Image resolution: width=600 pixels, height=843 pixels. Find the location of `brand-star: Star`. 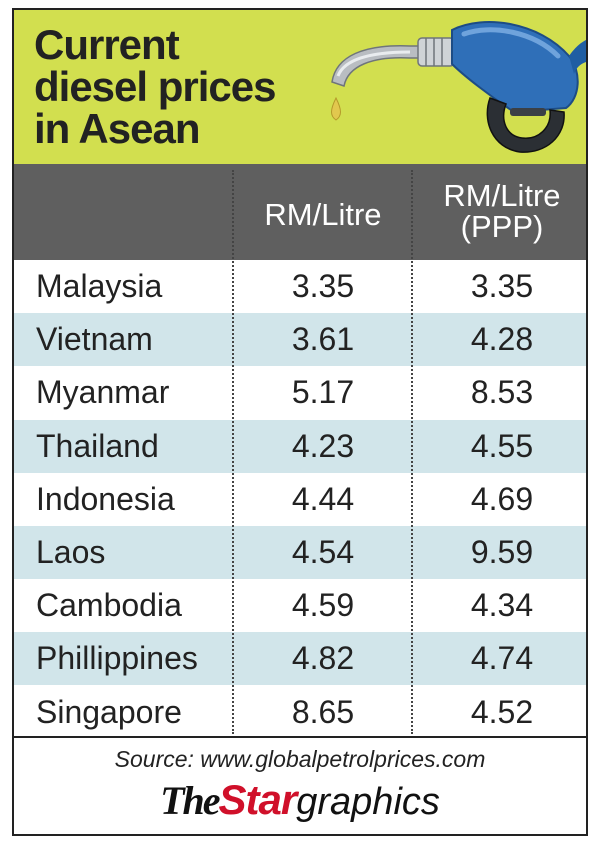

brand-star: Star is located at coordinates (258, 799).